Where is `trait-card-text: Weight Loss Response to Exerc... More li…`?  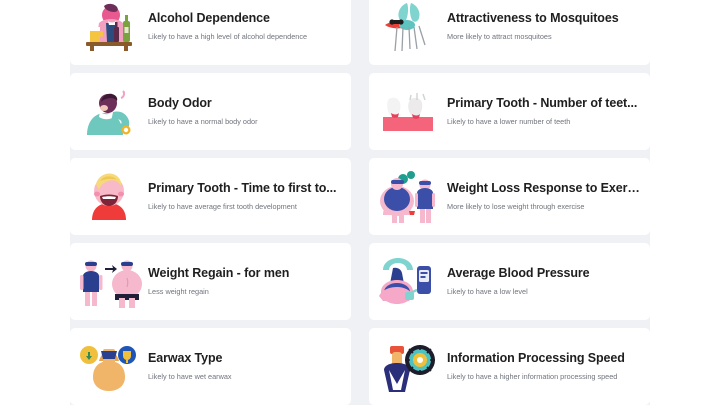 trait-card-text: Weight Loss Response to Exerc... More li… is located at coordinates (548, 196).